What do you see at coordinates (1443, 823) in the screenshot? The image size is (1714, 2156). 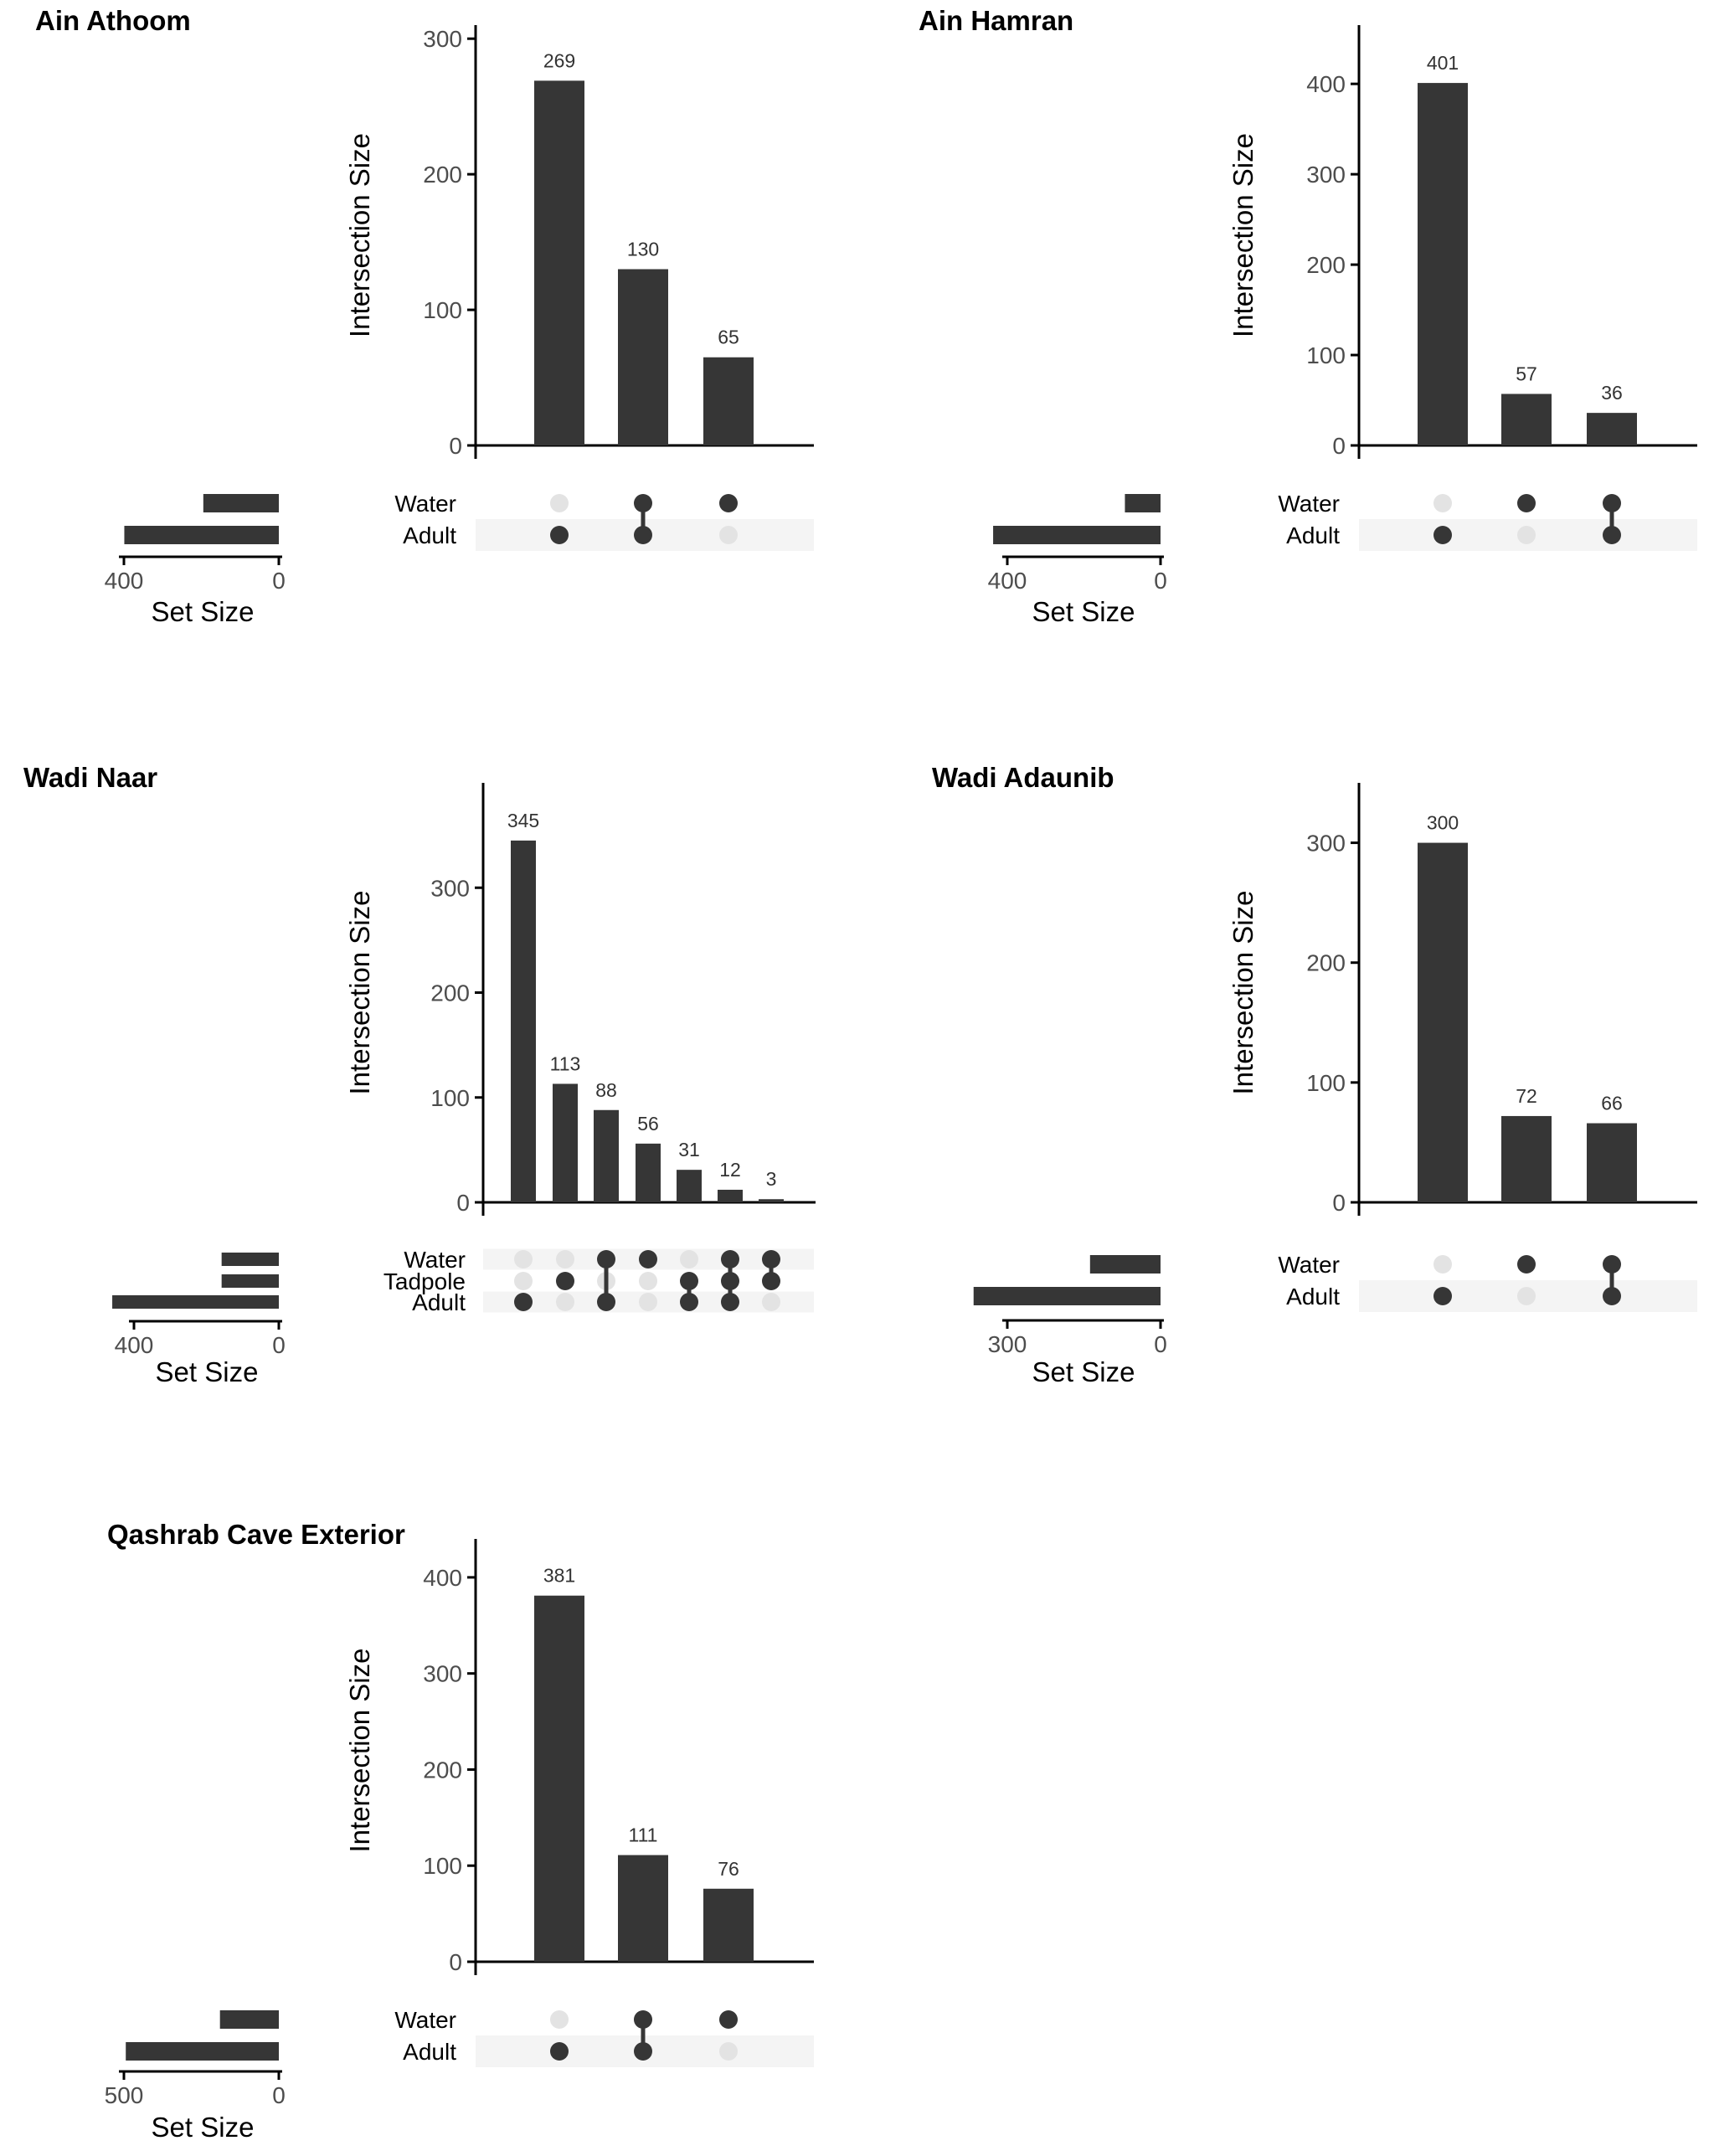 I see `intersection-bar-label: 300` at bounding box center [1443, 823].